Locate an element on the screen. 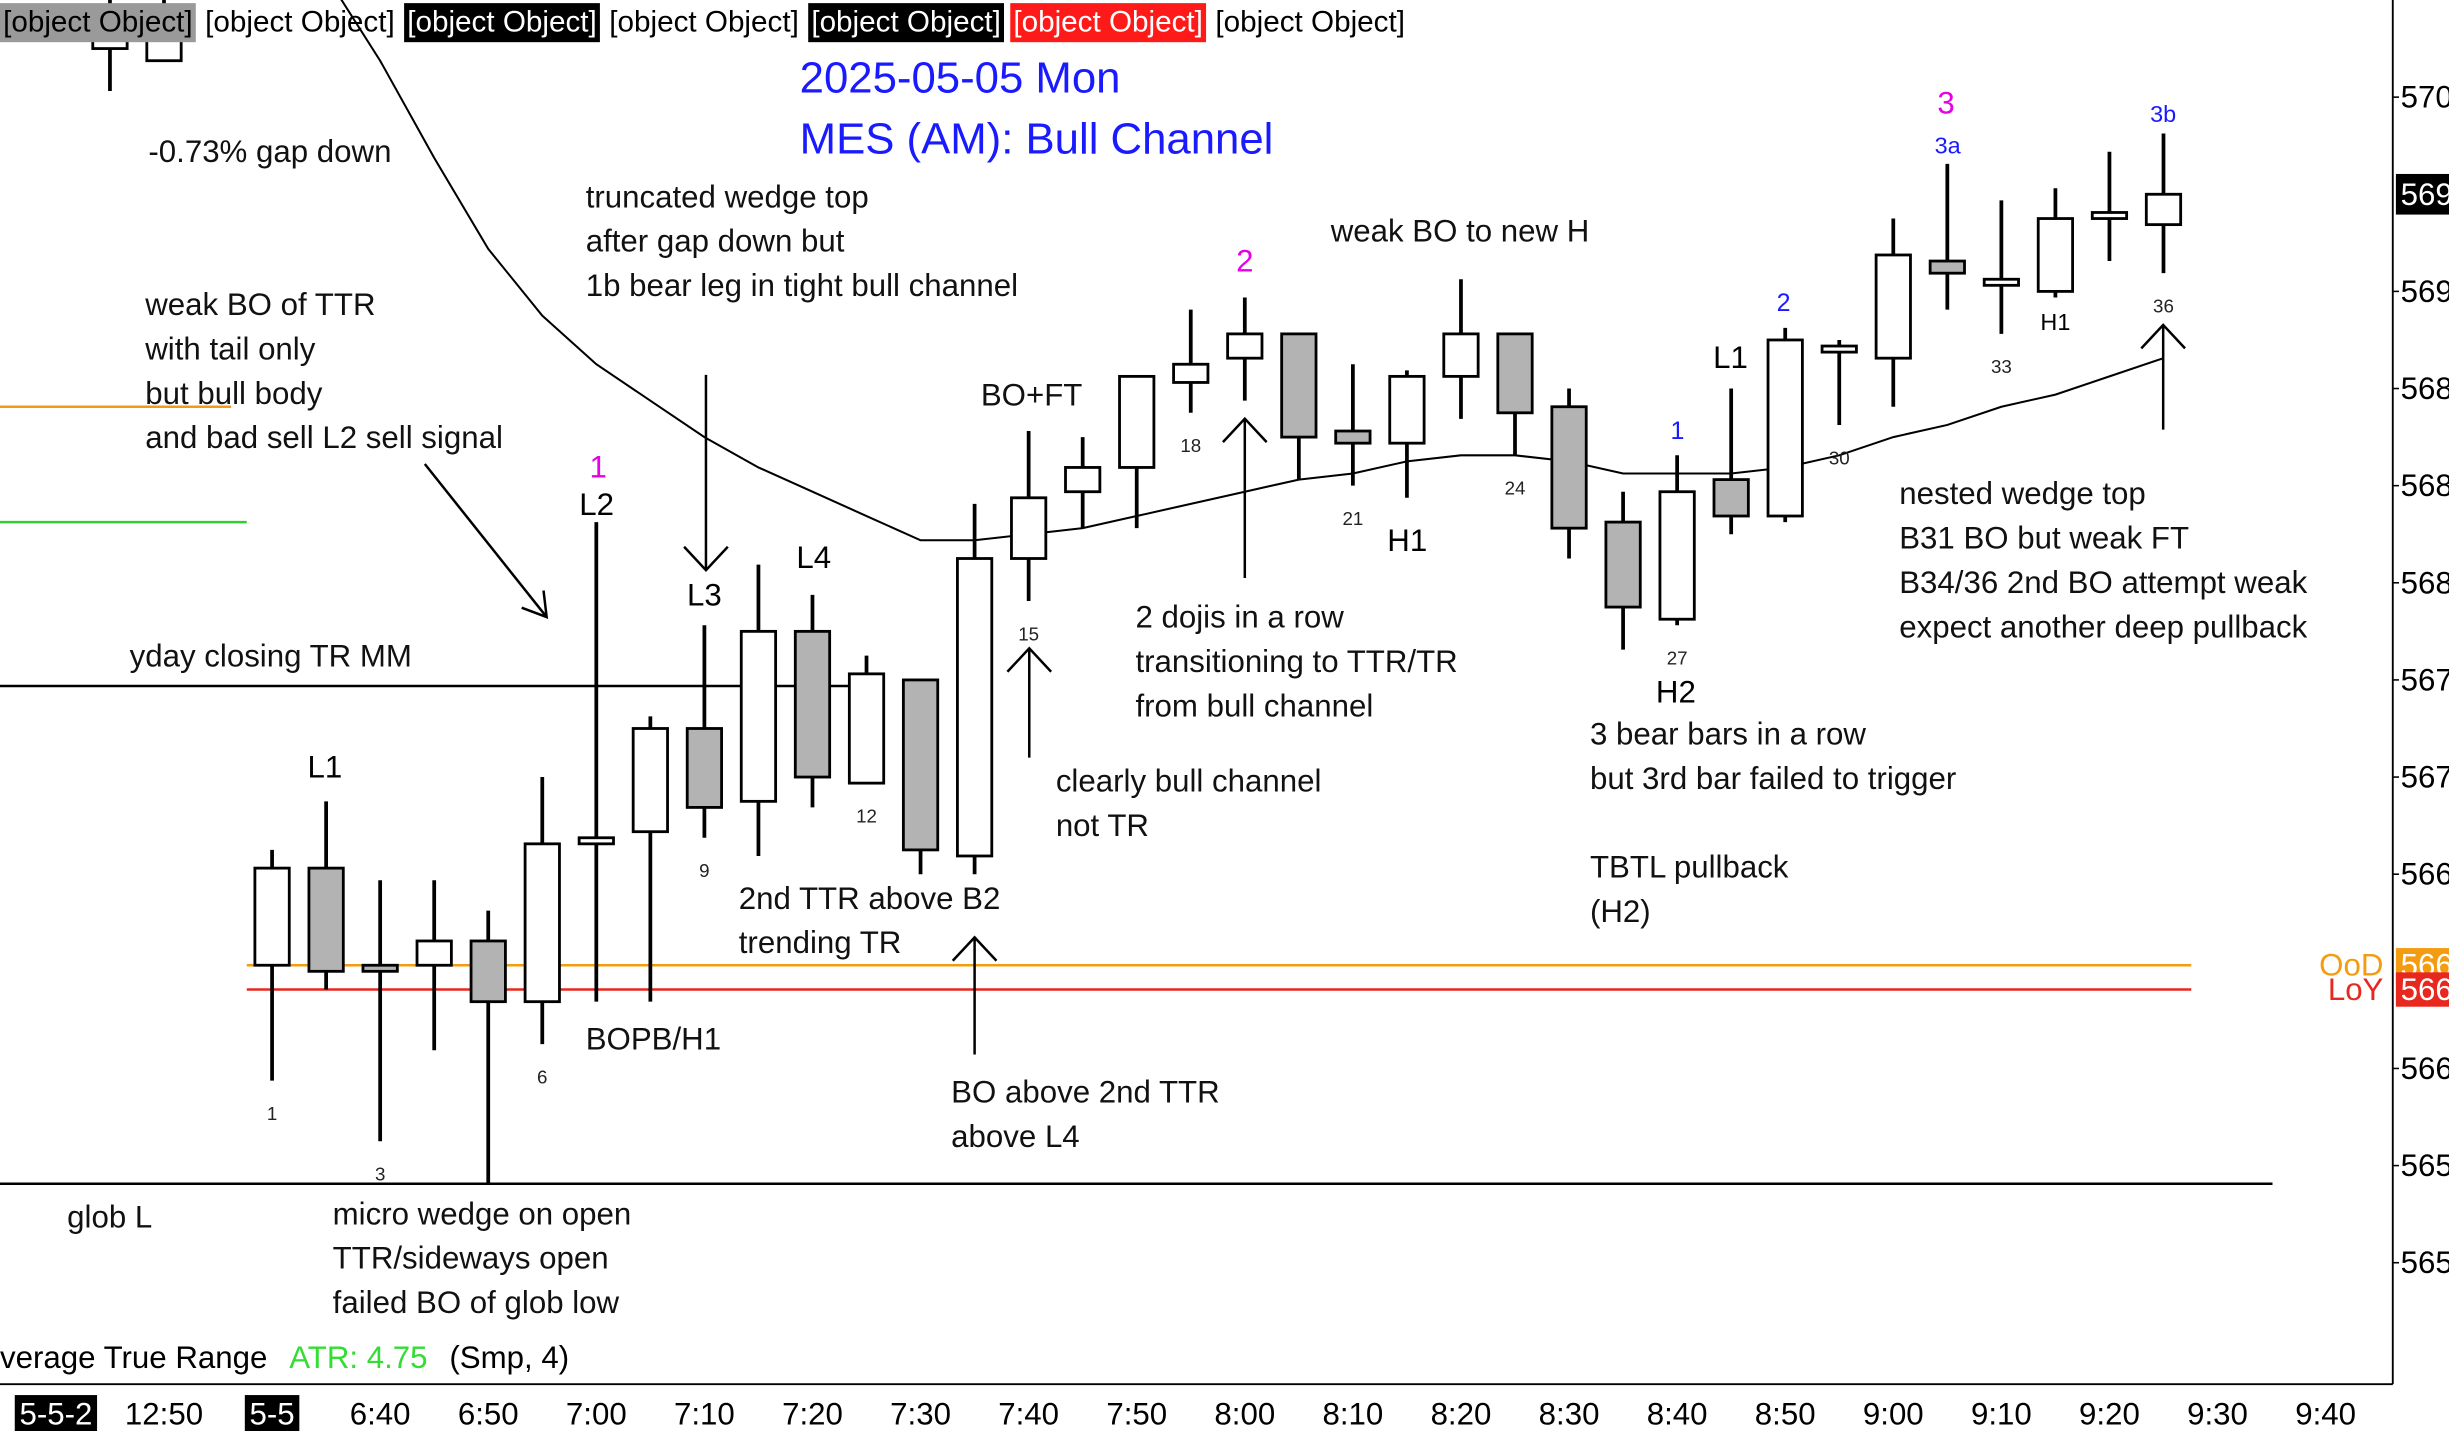 This screenshot has height=1431, width=2449. bar-marker: L4 is located at coordinates (813, 557).